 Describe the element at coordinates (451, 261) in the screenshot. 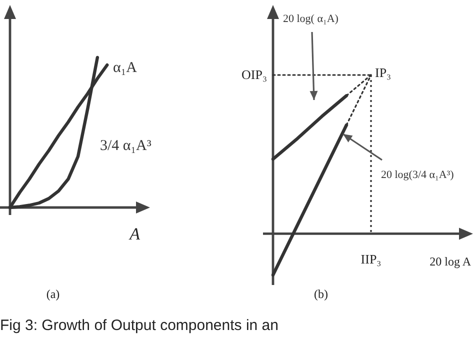

I see `x-axis-title: 20 log A` at that location.